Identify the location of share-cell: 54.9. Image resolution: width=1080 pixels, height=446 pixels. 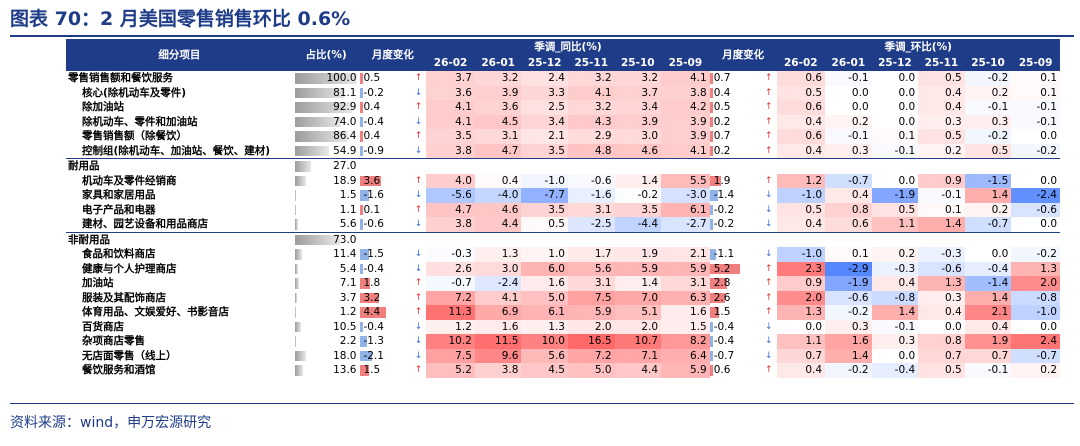
(326, 151).